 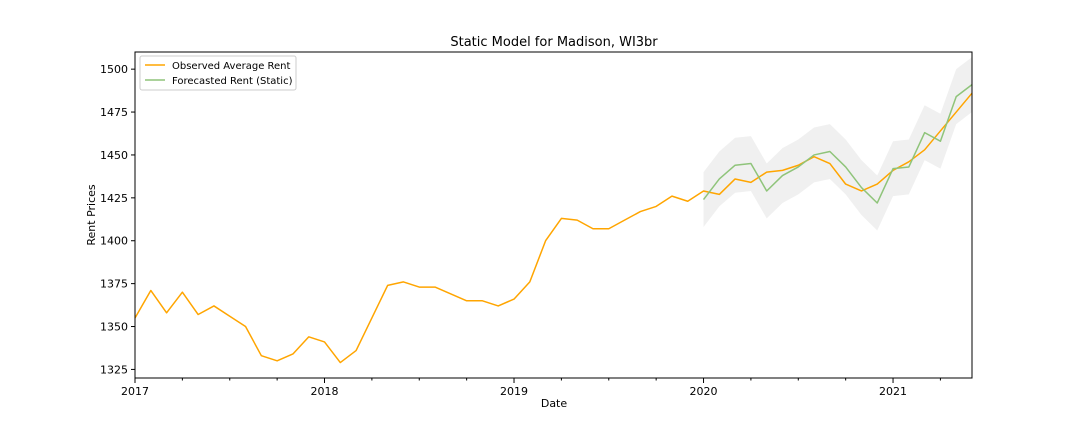 What do you see at coordinates (114, 284) in the screenshot?
I see `y-tick-label: 1375` at bounding box center [114, 284].